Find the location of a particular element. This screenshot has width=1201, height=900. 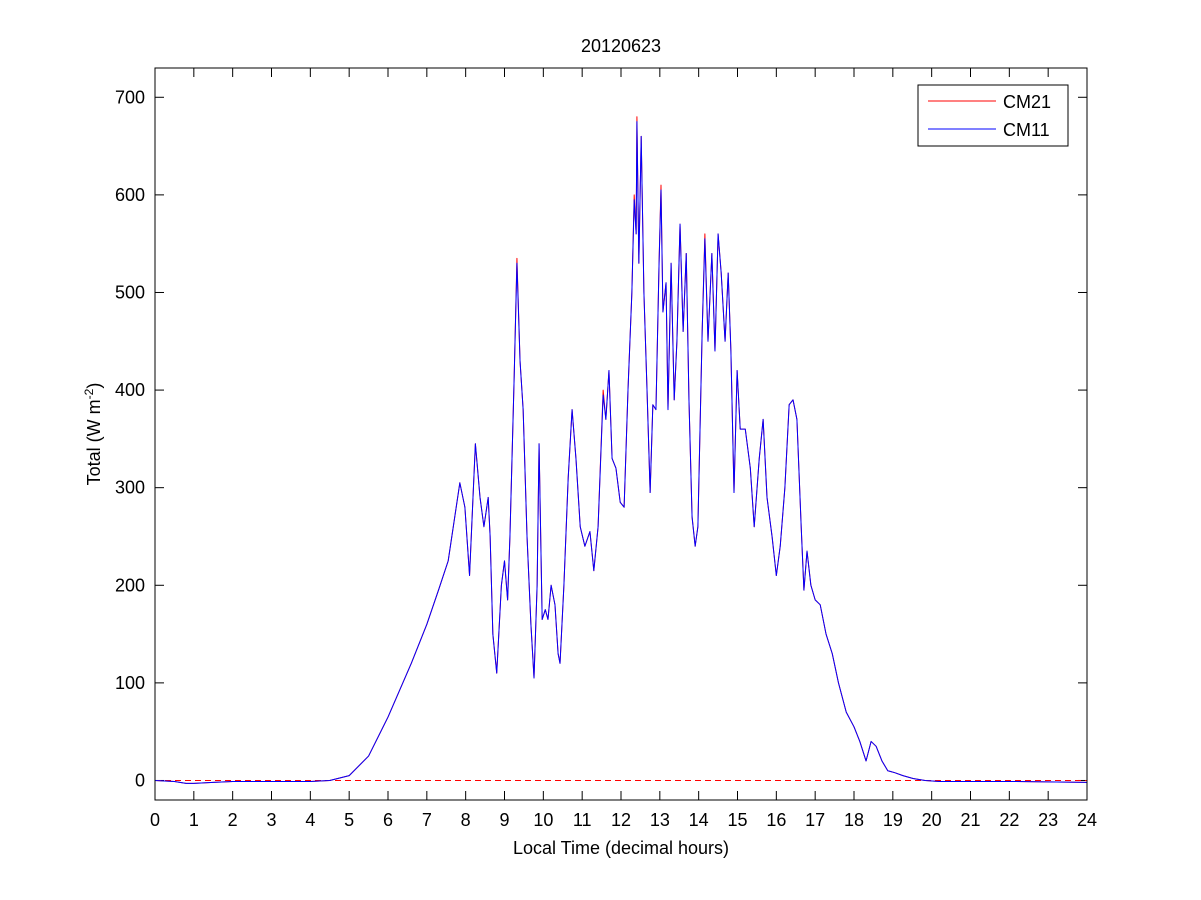

x-tick-label: 6 is located at coordinates (388, 820).